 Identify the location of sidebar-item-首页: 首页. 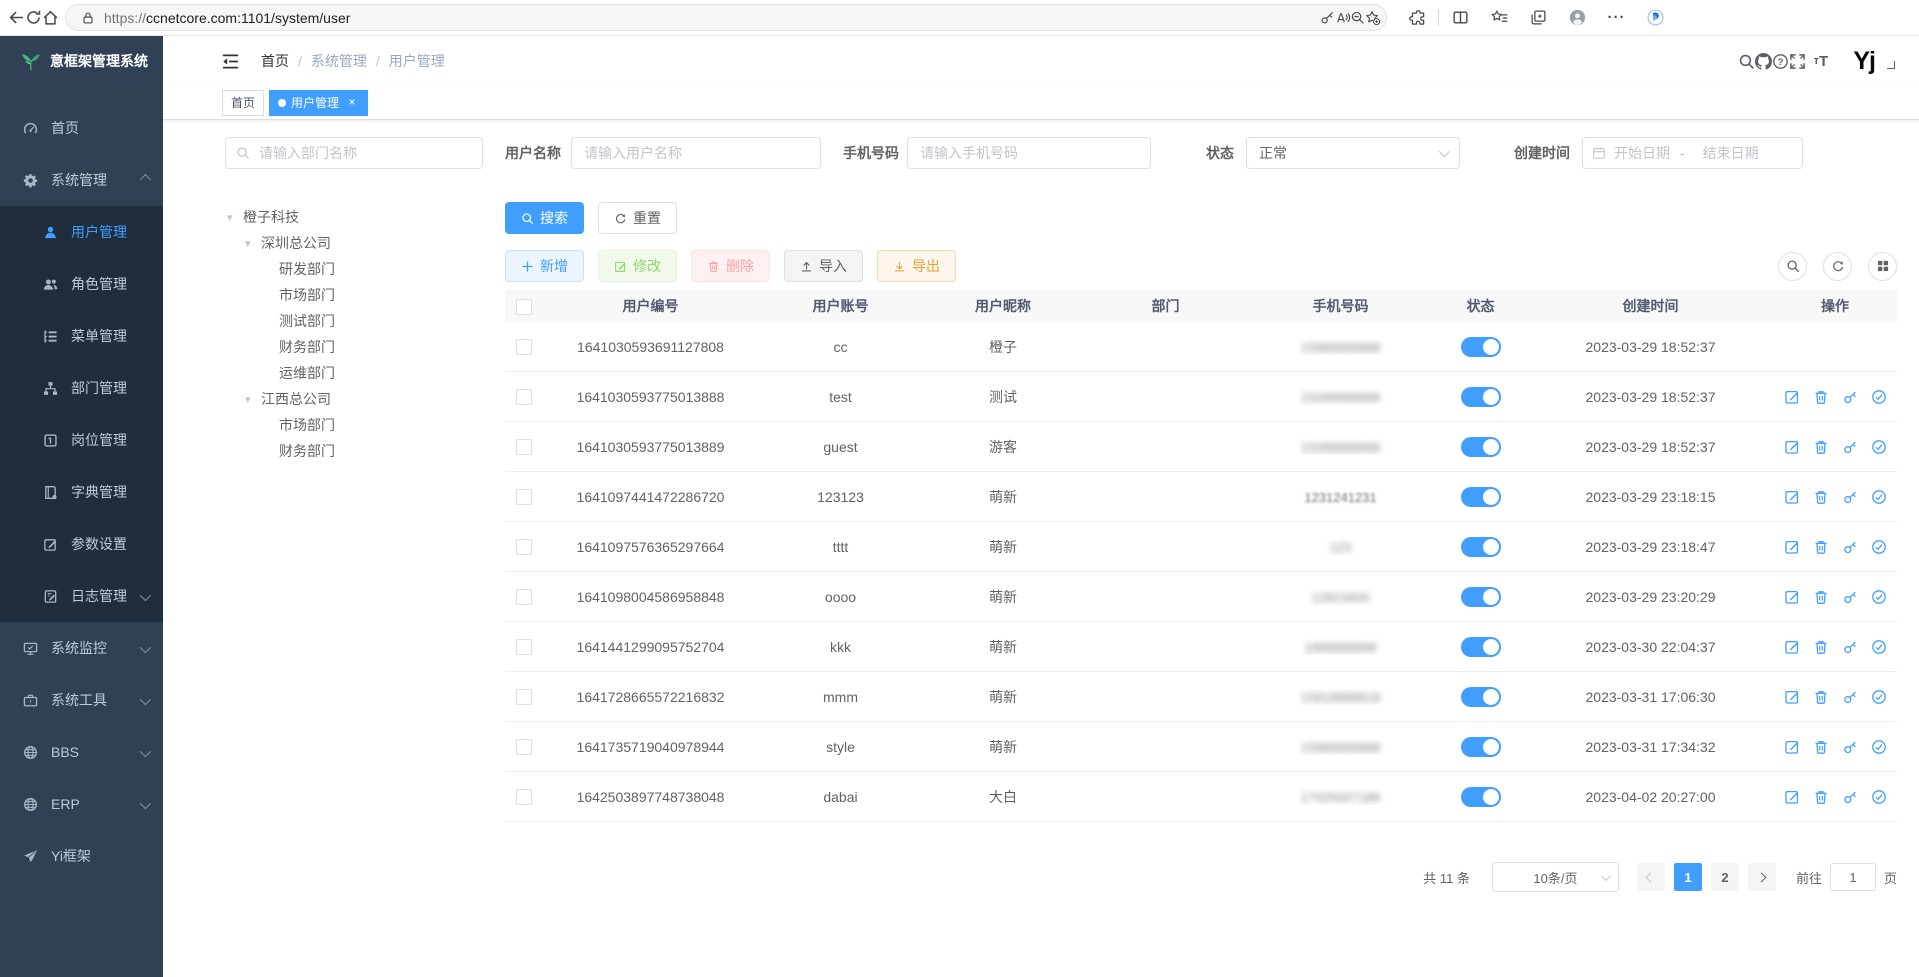
(81, 128).